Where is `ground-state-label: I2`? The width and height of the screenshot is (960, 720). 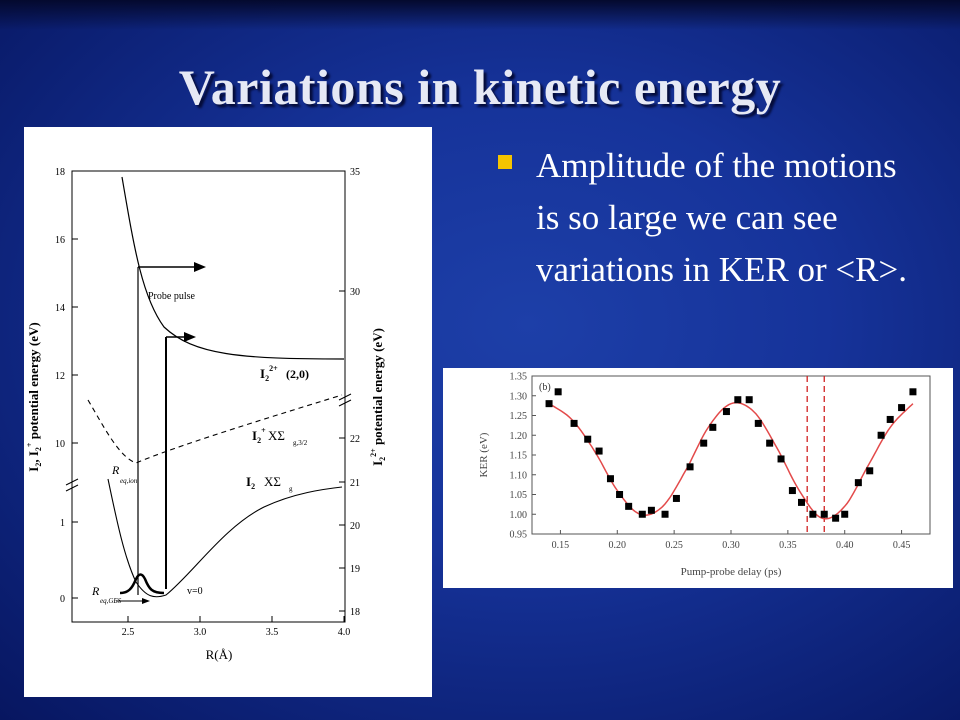
ground-state-label: I2 is located at coordinates (250, 482).